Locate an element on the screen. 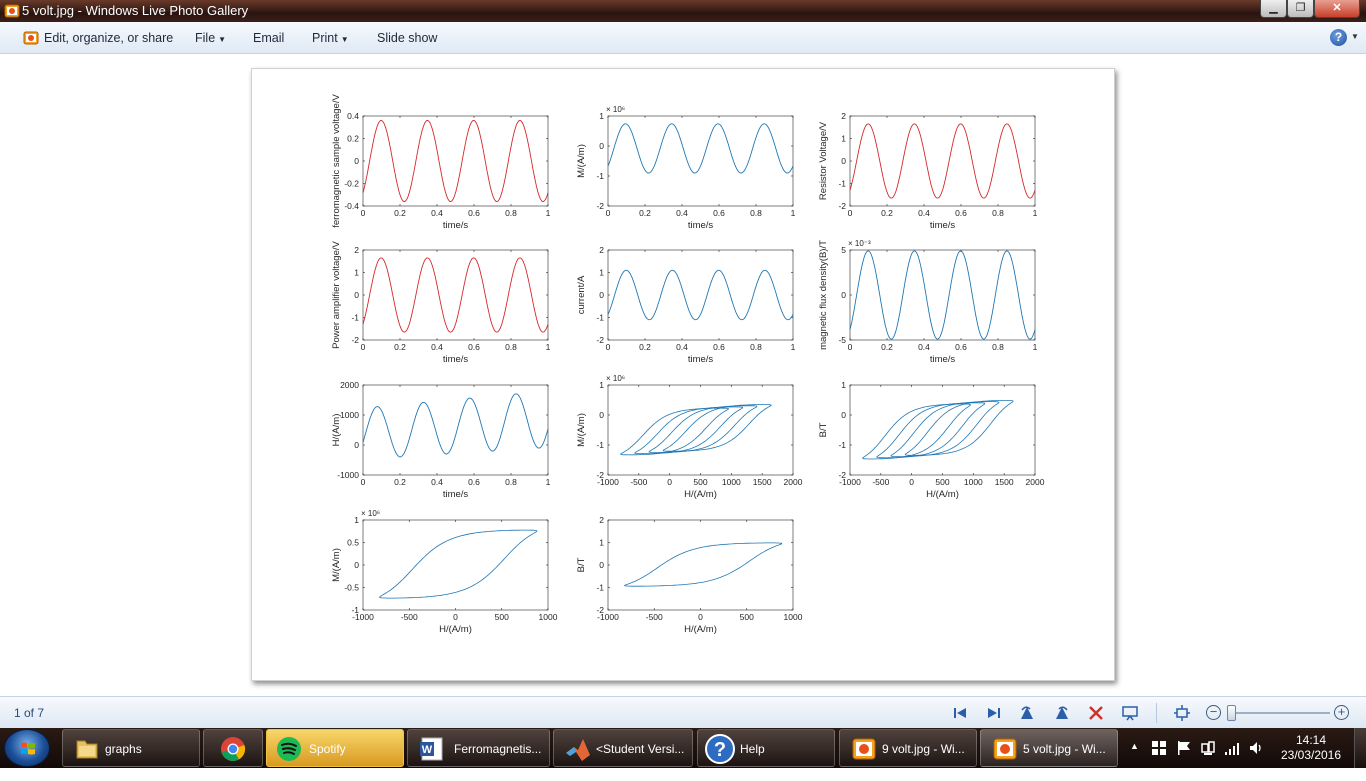  rotate-left-icon is located at coordinates (1027, 713).